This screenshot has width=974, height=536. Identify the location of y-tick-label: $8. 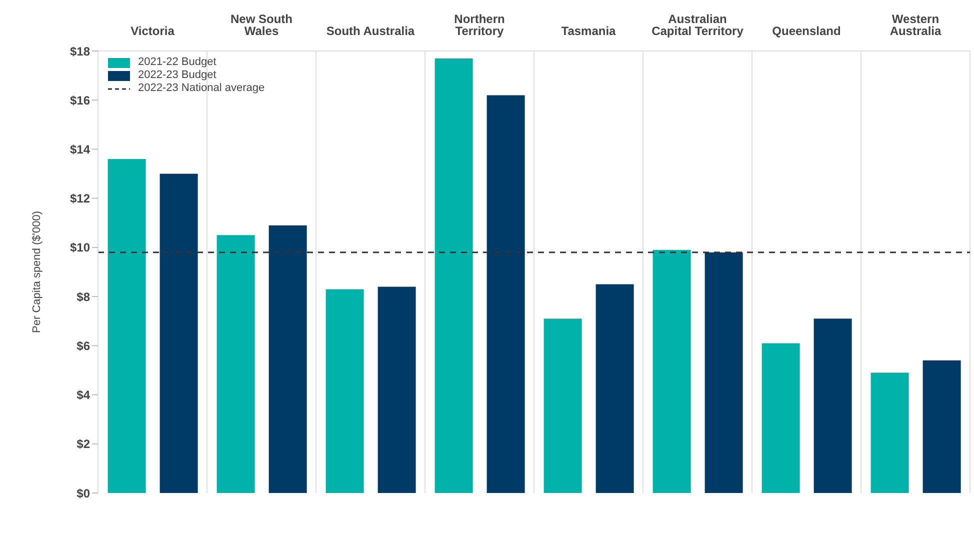
(83, 297).